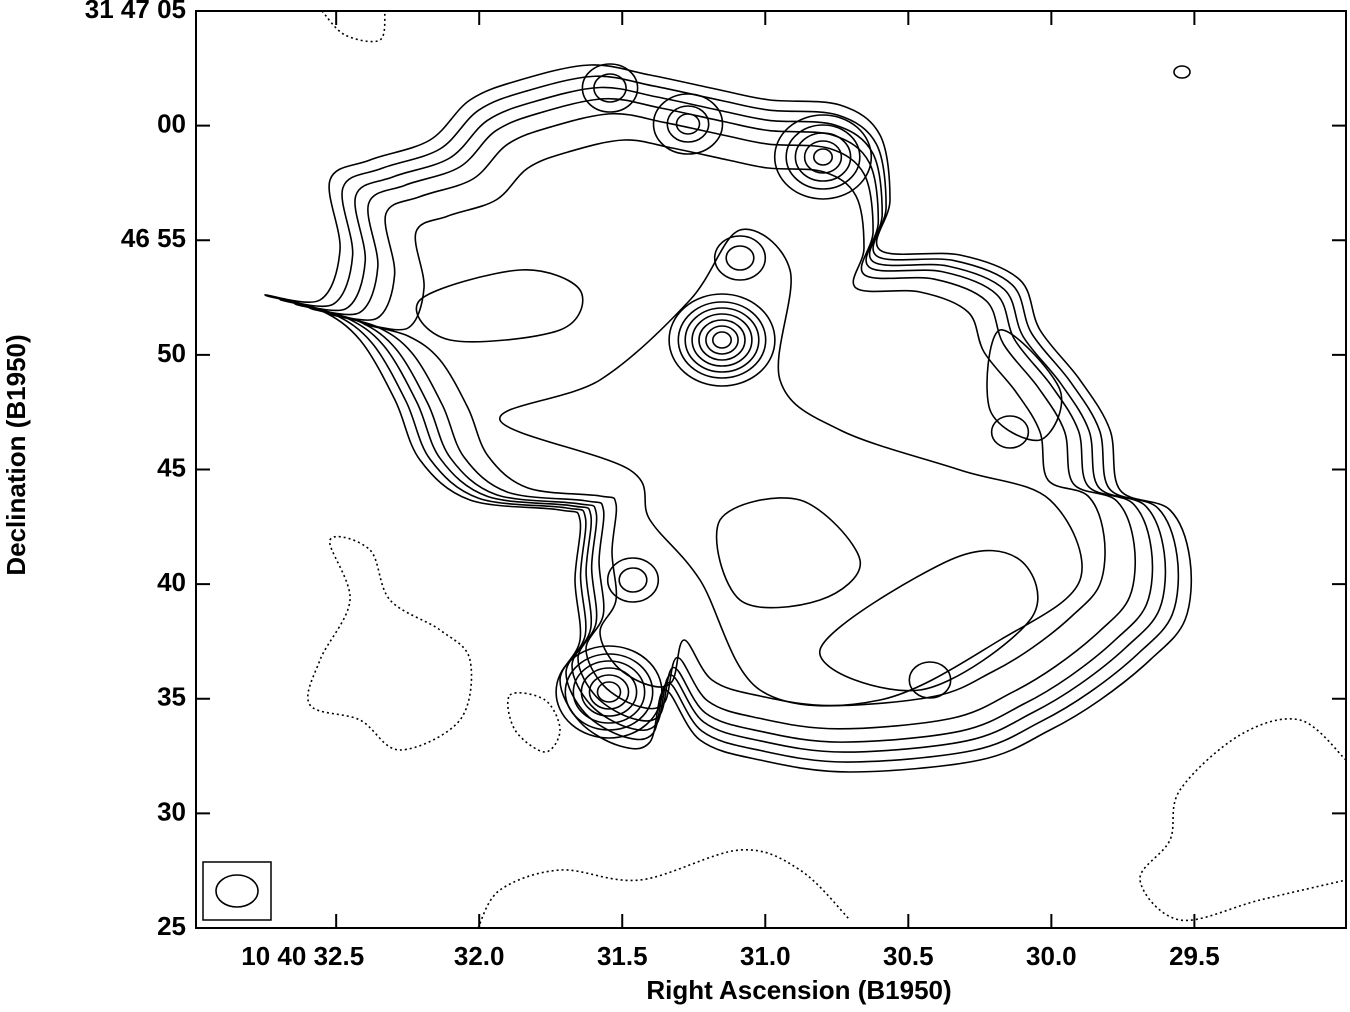 Image resolution: width=1350 pixels, height=1012 pixels. I want to click on x-tick-label: 29.5, so click(1194, 956).